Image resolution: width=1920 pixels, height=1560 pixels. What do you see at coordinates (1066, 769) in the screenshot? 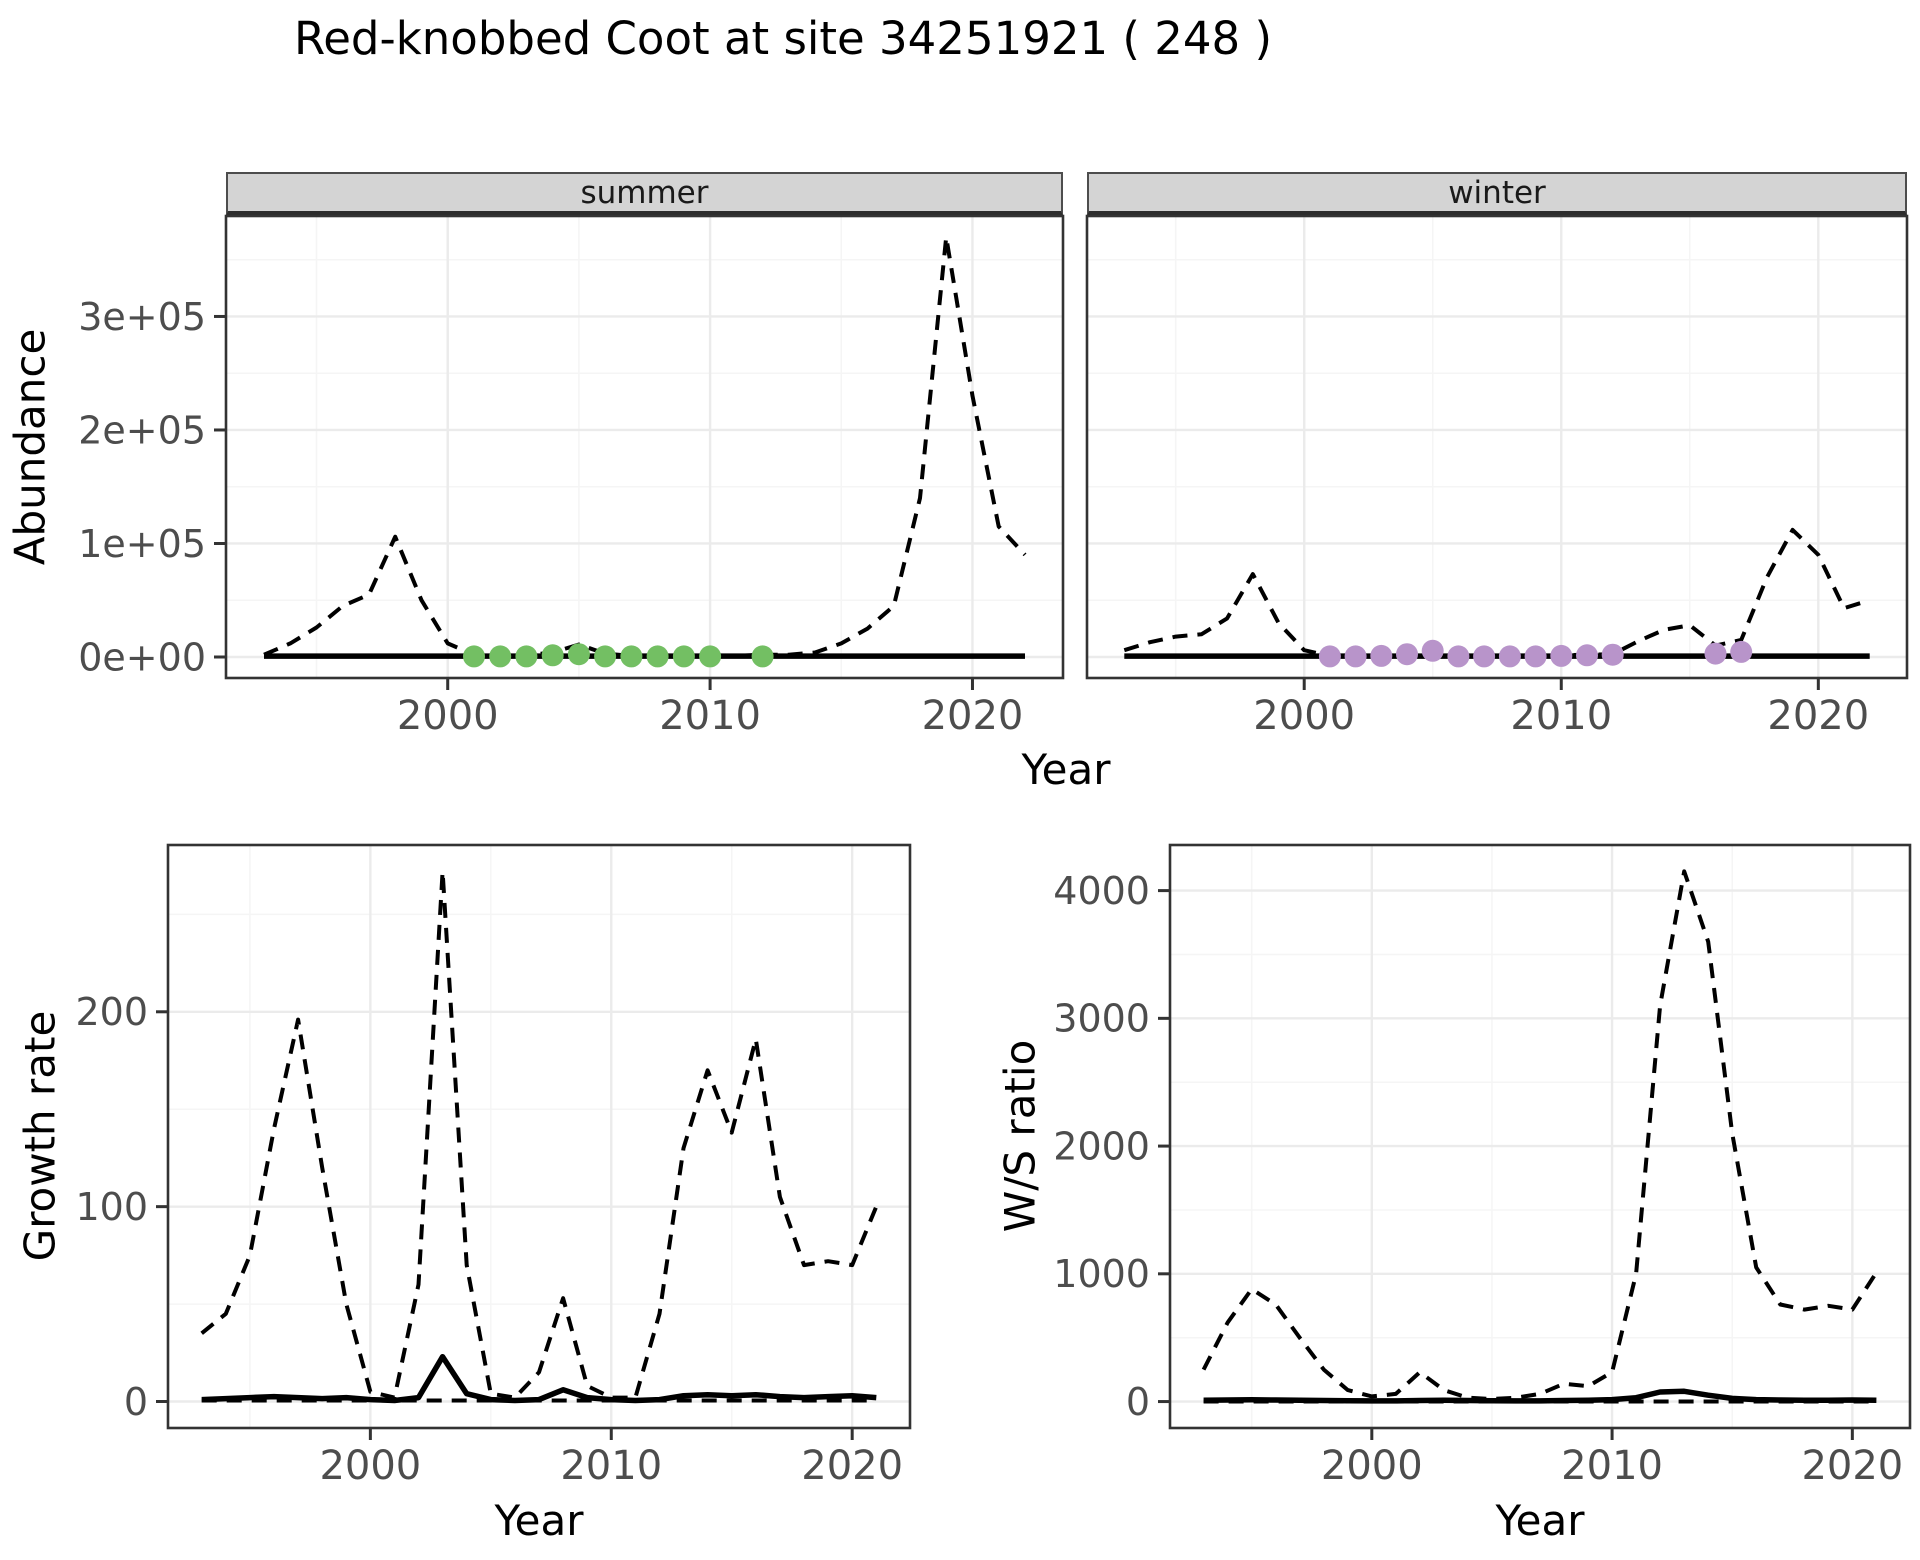
I see `x-axis-title-year-top: Year` at bounding box center [1066, 769].